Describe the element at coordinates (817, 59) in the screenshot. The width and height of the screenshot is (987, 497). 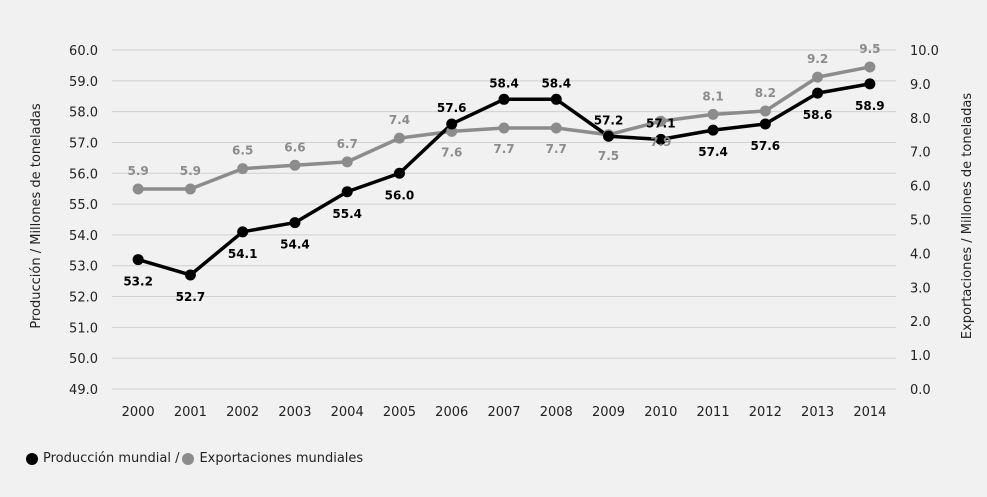
I see `exports-data-label: 9.2` at that location.